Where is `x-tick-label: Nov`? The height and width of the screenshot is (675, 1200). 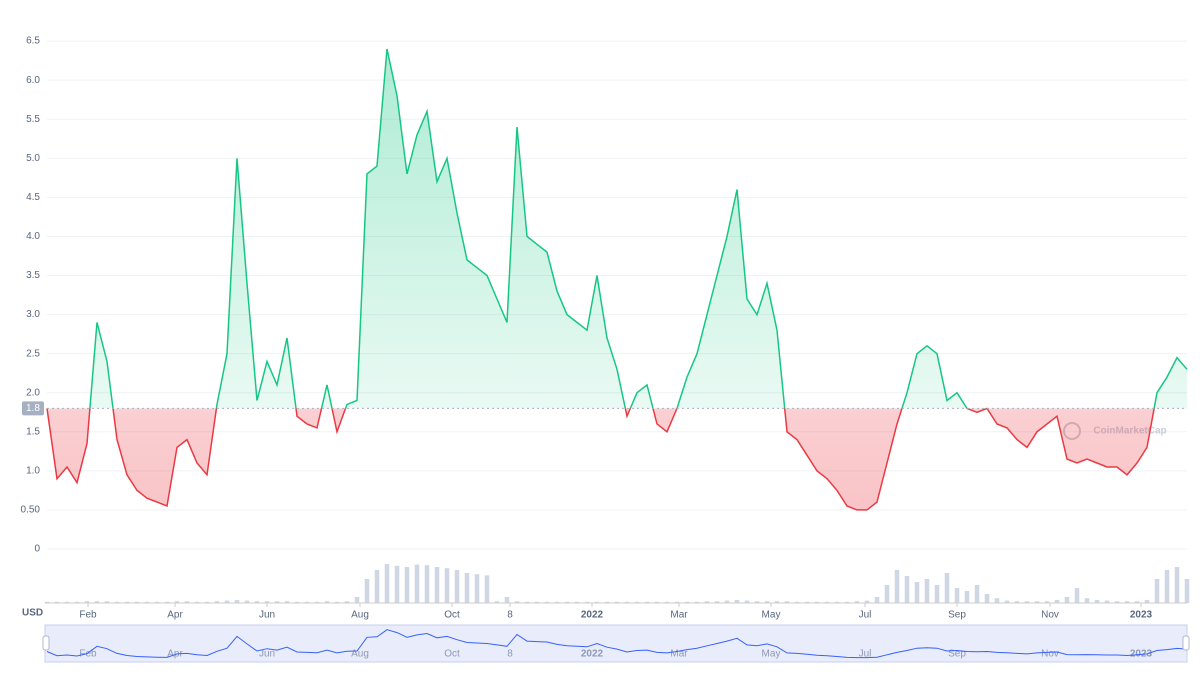 x-tick-label: Nov is located at coordinates (1050, 615).